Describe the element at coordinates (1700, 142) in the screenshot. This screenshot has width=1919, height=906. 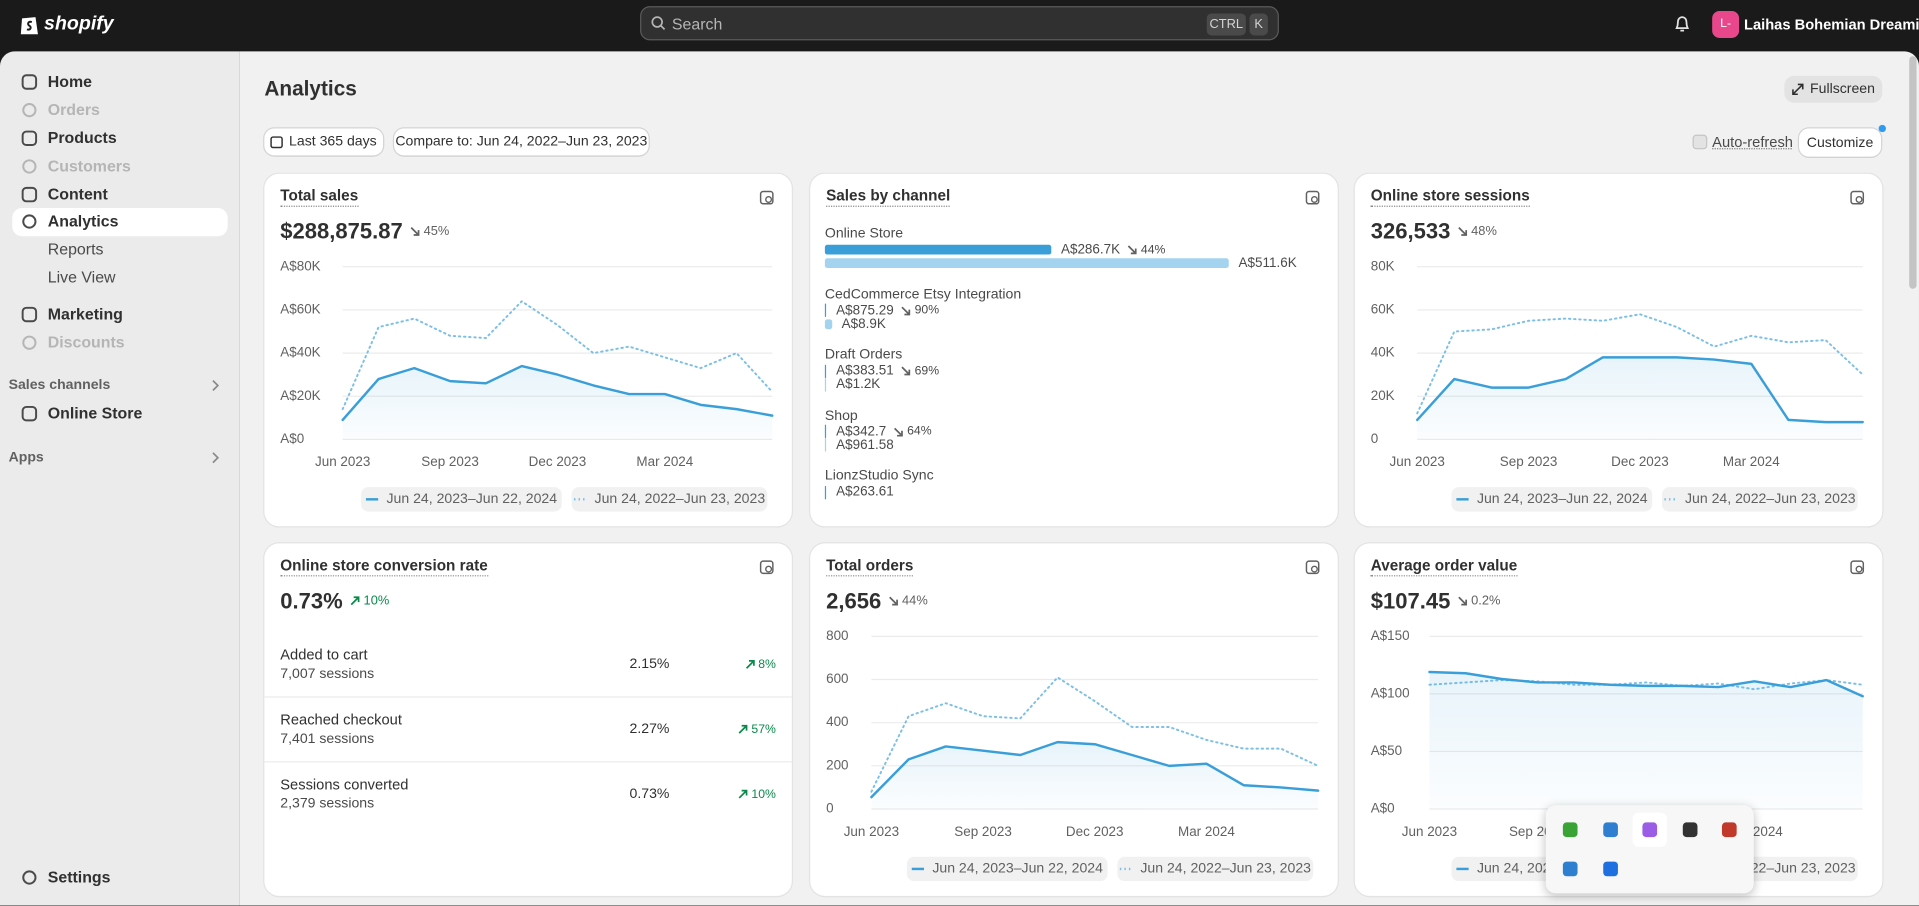
I see `auto-refresh-checkbox` at that location.